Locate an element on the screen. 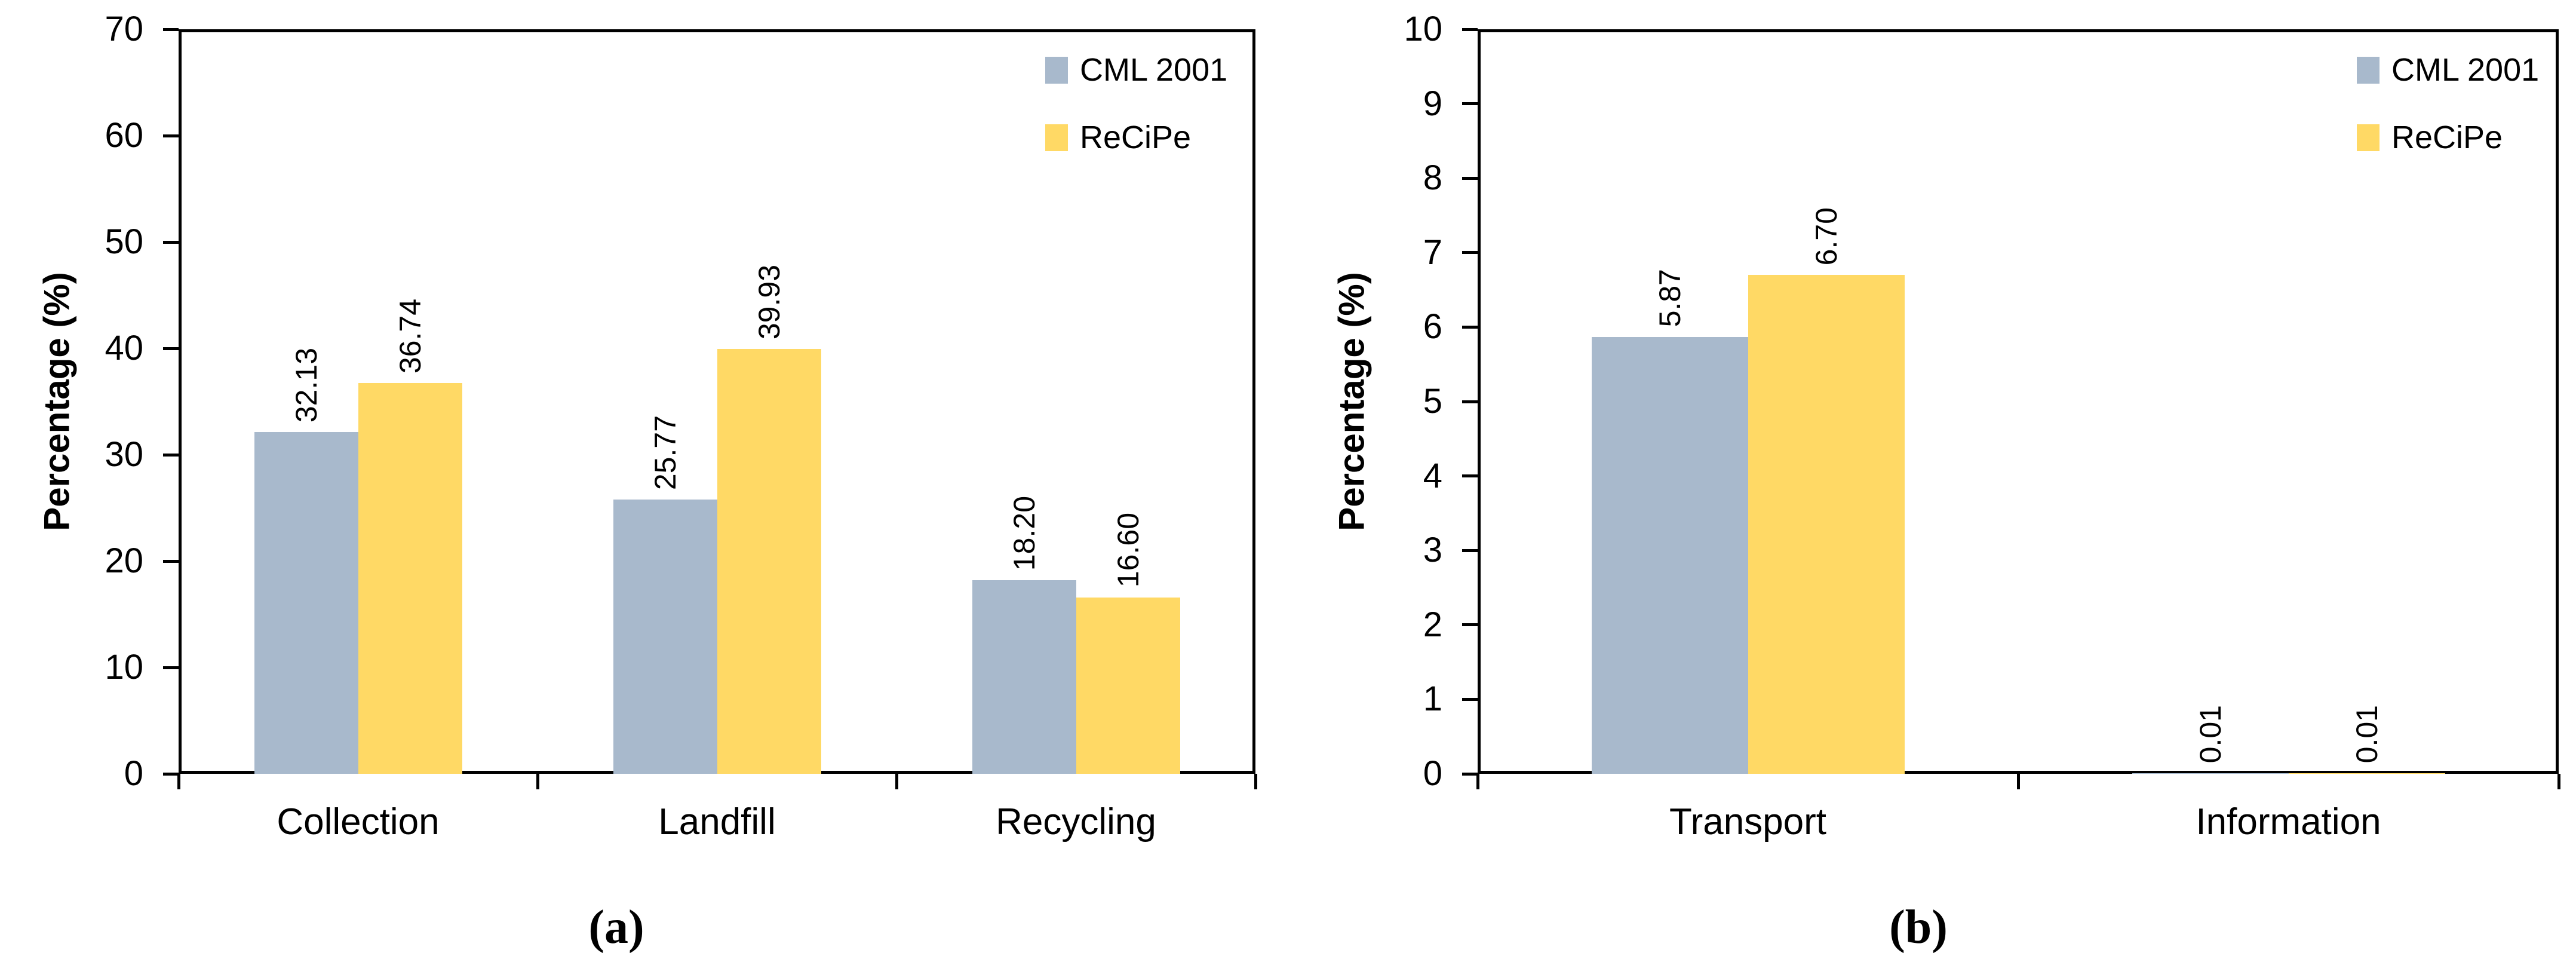 This screenshot has height=965, width=2576. value-label: 39.93 is located at coordinates (769, 302).